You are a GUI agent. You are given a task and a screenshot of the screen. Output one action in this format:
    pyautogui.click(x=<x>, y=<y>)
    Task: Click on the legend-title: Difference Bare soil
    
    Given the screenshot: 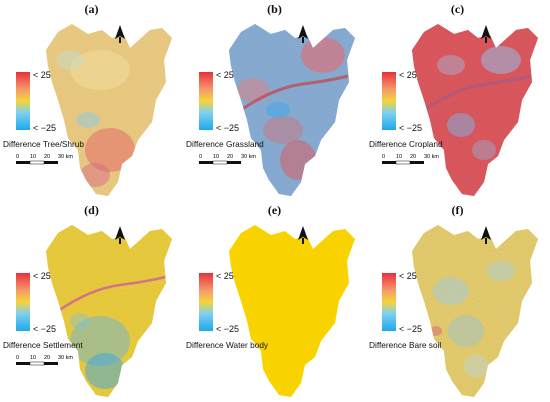 What is the action you would take?
    pyautogui.click(x=405, y=345)
    